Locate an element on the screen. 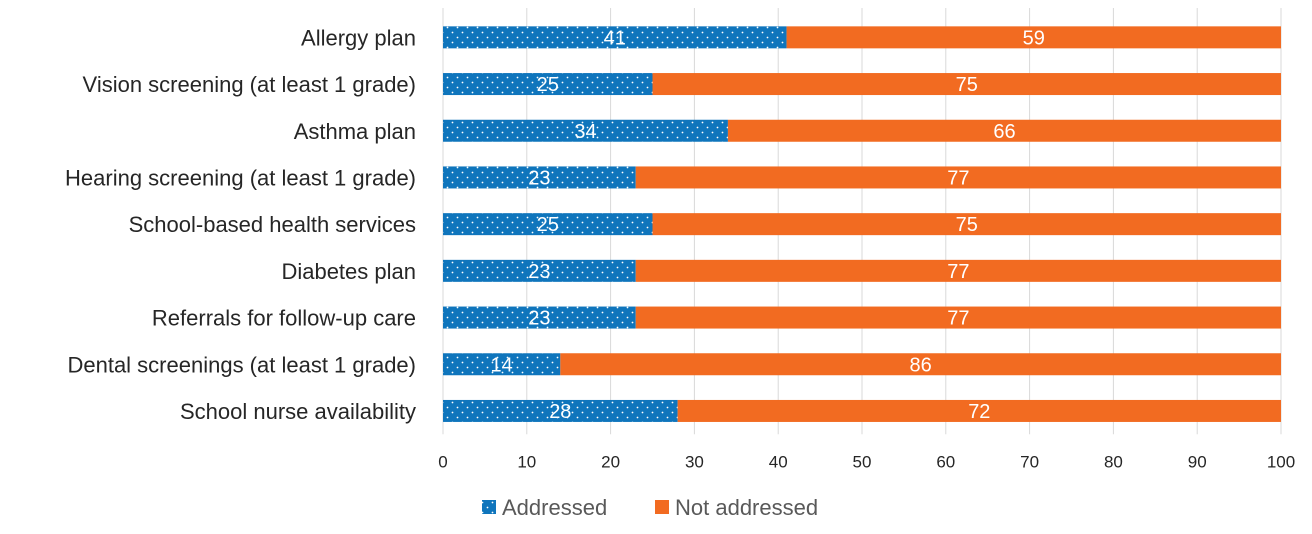 The width and height of the screenshot is (1312, 534). x-tick-label: 100 is located at coordinates (1281, 461).